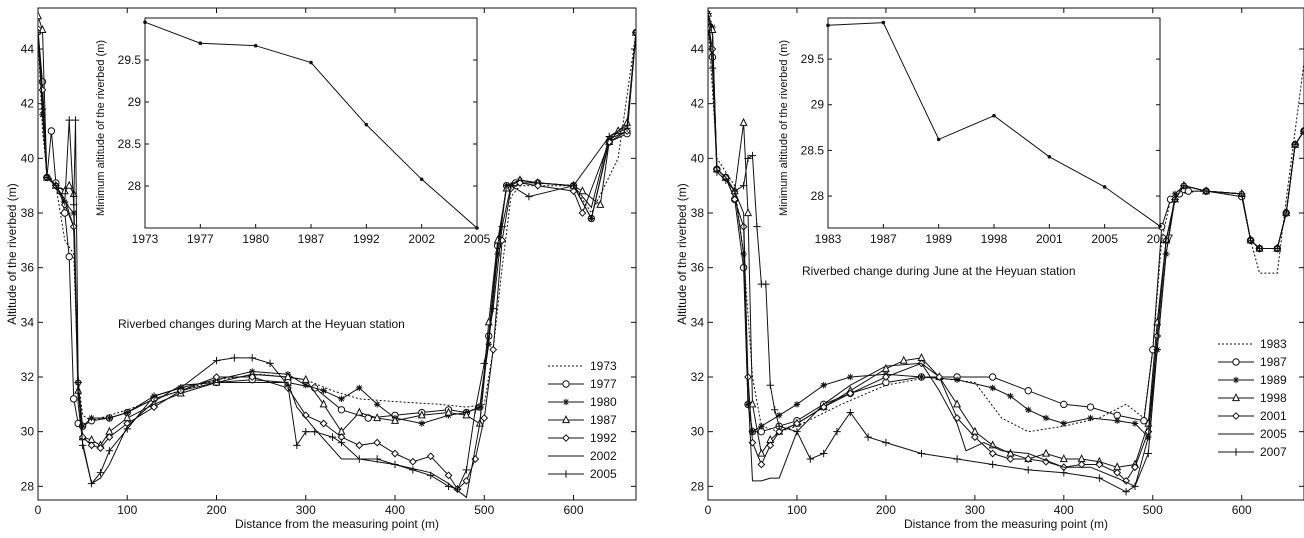  What do you see at coordinates (994, 124) in the screenshot?
I see `june-inset-marks` at bounding box center [994, 124].